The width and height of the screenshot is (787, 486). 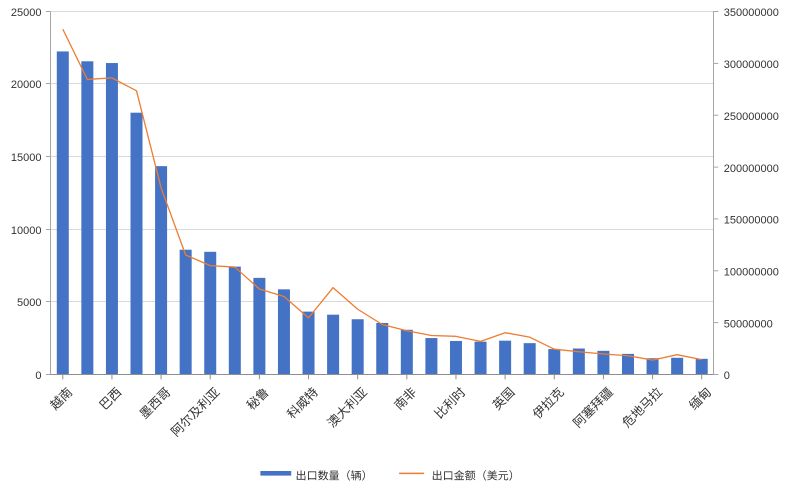 What do you see at coordinates (751, 65) in the screenshot?
I see `svg-text: 300000000` at bounding box center [751, 65].